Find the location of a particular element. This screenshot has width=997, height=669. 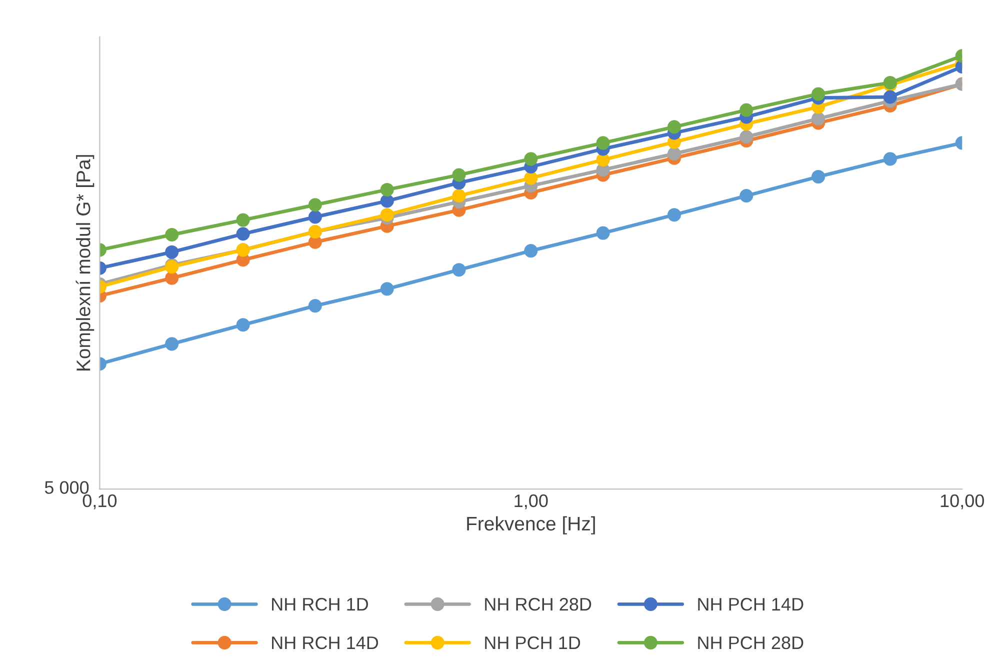

text: 5 000 is located at coordinates (66, 487).